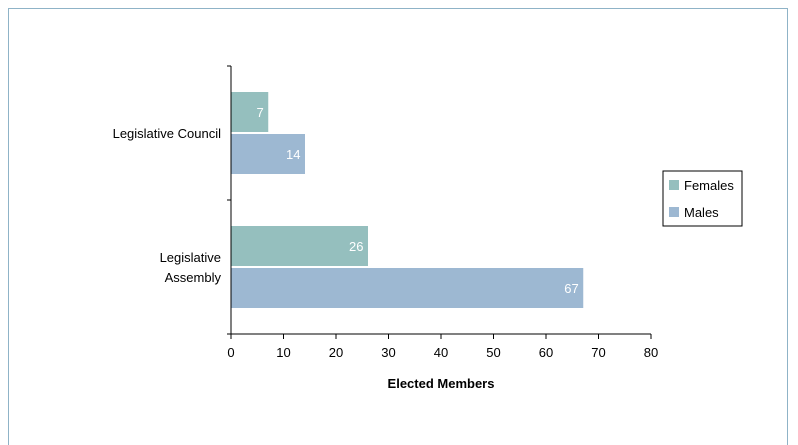 This screenshot has width=798, height=445. What do you see at coordinates (388, 352) in the screenshot?
I see `x-tick-label-3: 30` at bounding box center [388, 352].